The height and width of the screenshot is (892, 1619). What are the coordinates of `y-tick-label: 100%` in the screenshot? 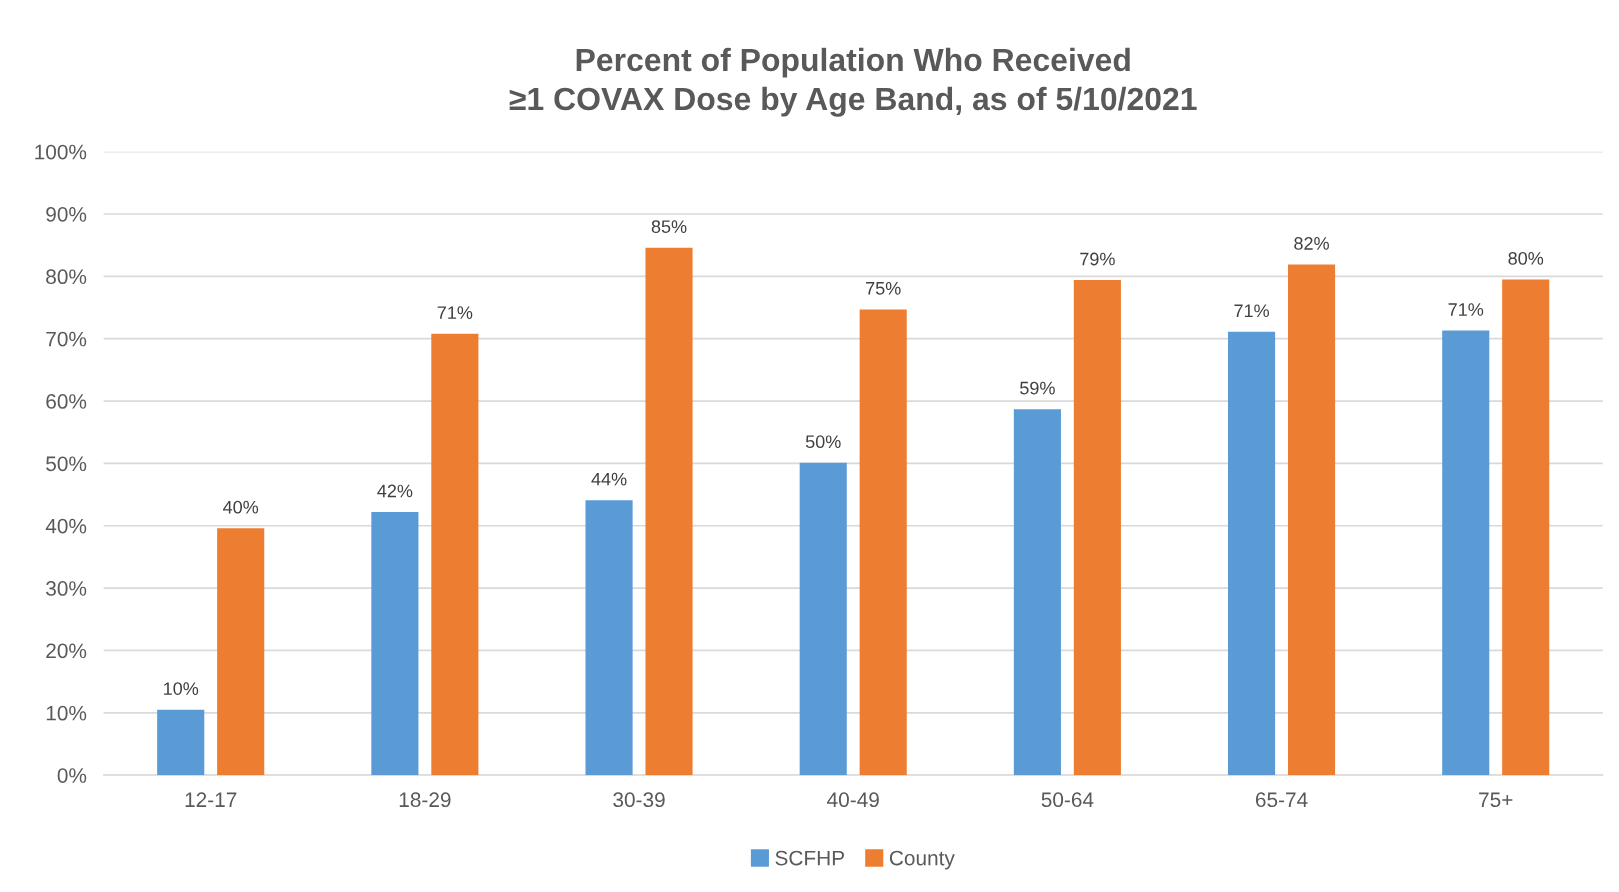 It's located at (61, 152).